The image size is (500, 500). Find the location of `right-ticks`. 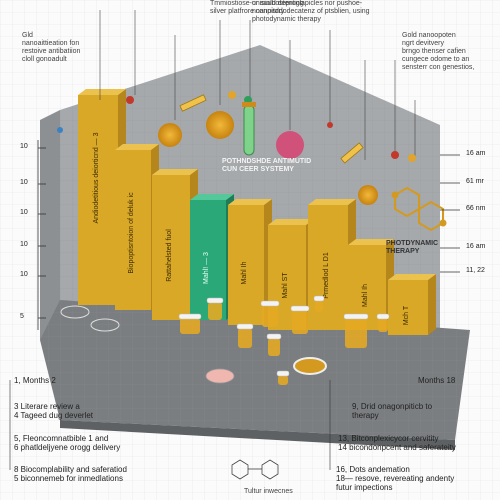

right-ticks is located at coordinates (450, 213).